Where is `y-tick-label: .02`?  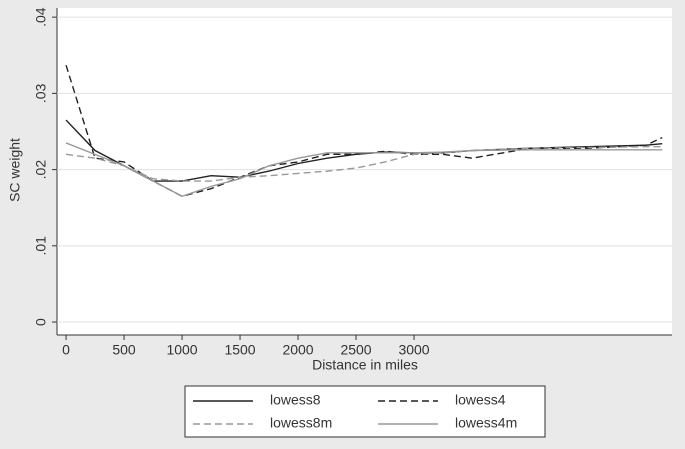 y-tick-label: .02 is located at coordinates (41, 170).